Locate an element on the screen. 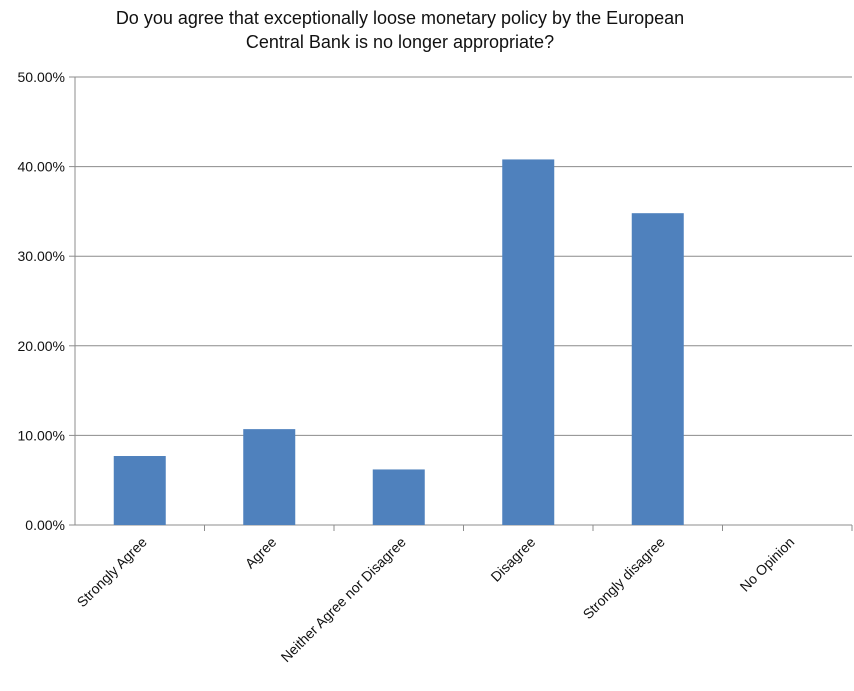 The height and width of the screenshot is (691, 854). bar-strongly-disagree is located at coordinates (657, 369).